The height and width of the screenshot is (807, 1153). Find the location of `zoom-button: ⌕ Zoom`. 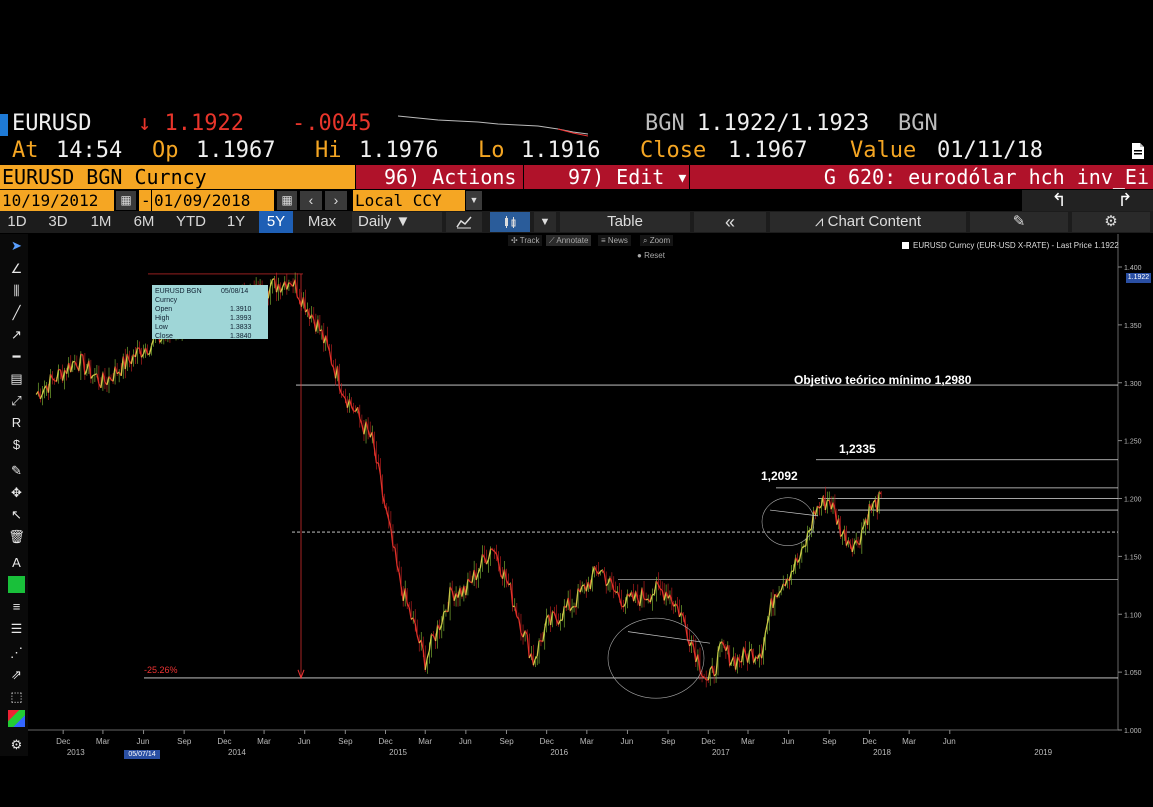

zoom-button: ⌕ Zoom is located at coordinates (657, 240).